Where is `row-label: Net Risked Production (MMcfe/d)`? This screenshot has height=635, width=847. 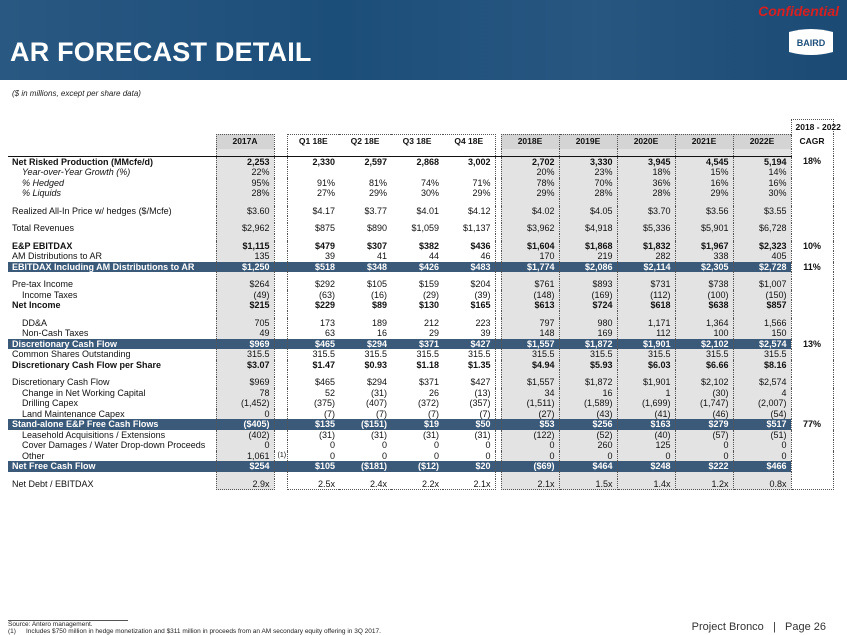 row-label: Net Risked Production (MMcfe/d) is located at coordinates (112, 161).